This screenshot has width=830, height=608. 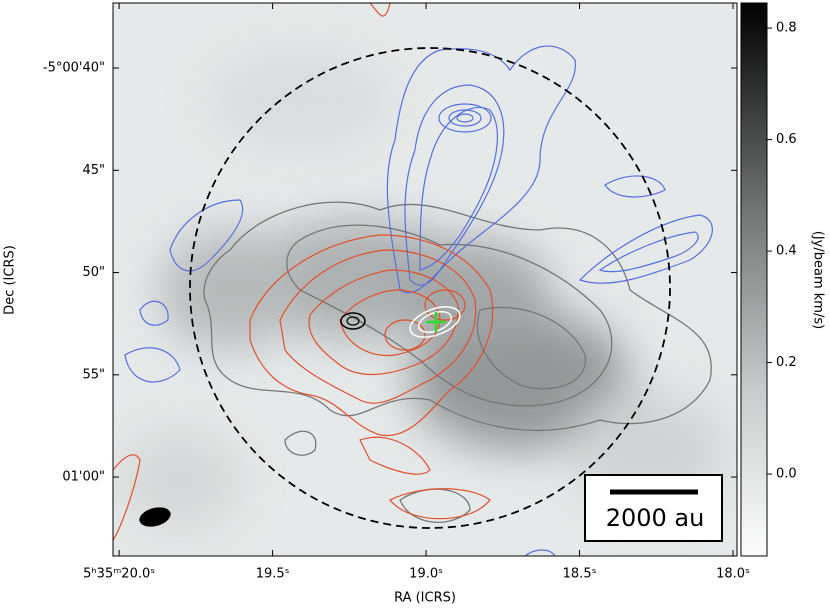 I want to click on colorbar-tick-label: 0.6, so click(x=786, y=139).